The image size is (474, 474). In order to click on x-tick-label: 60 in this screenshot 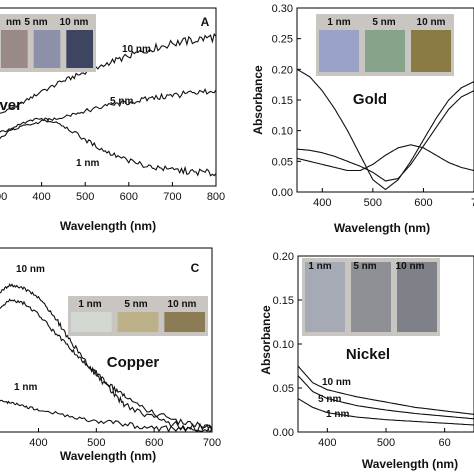, I will do `click(445, 443)`.